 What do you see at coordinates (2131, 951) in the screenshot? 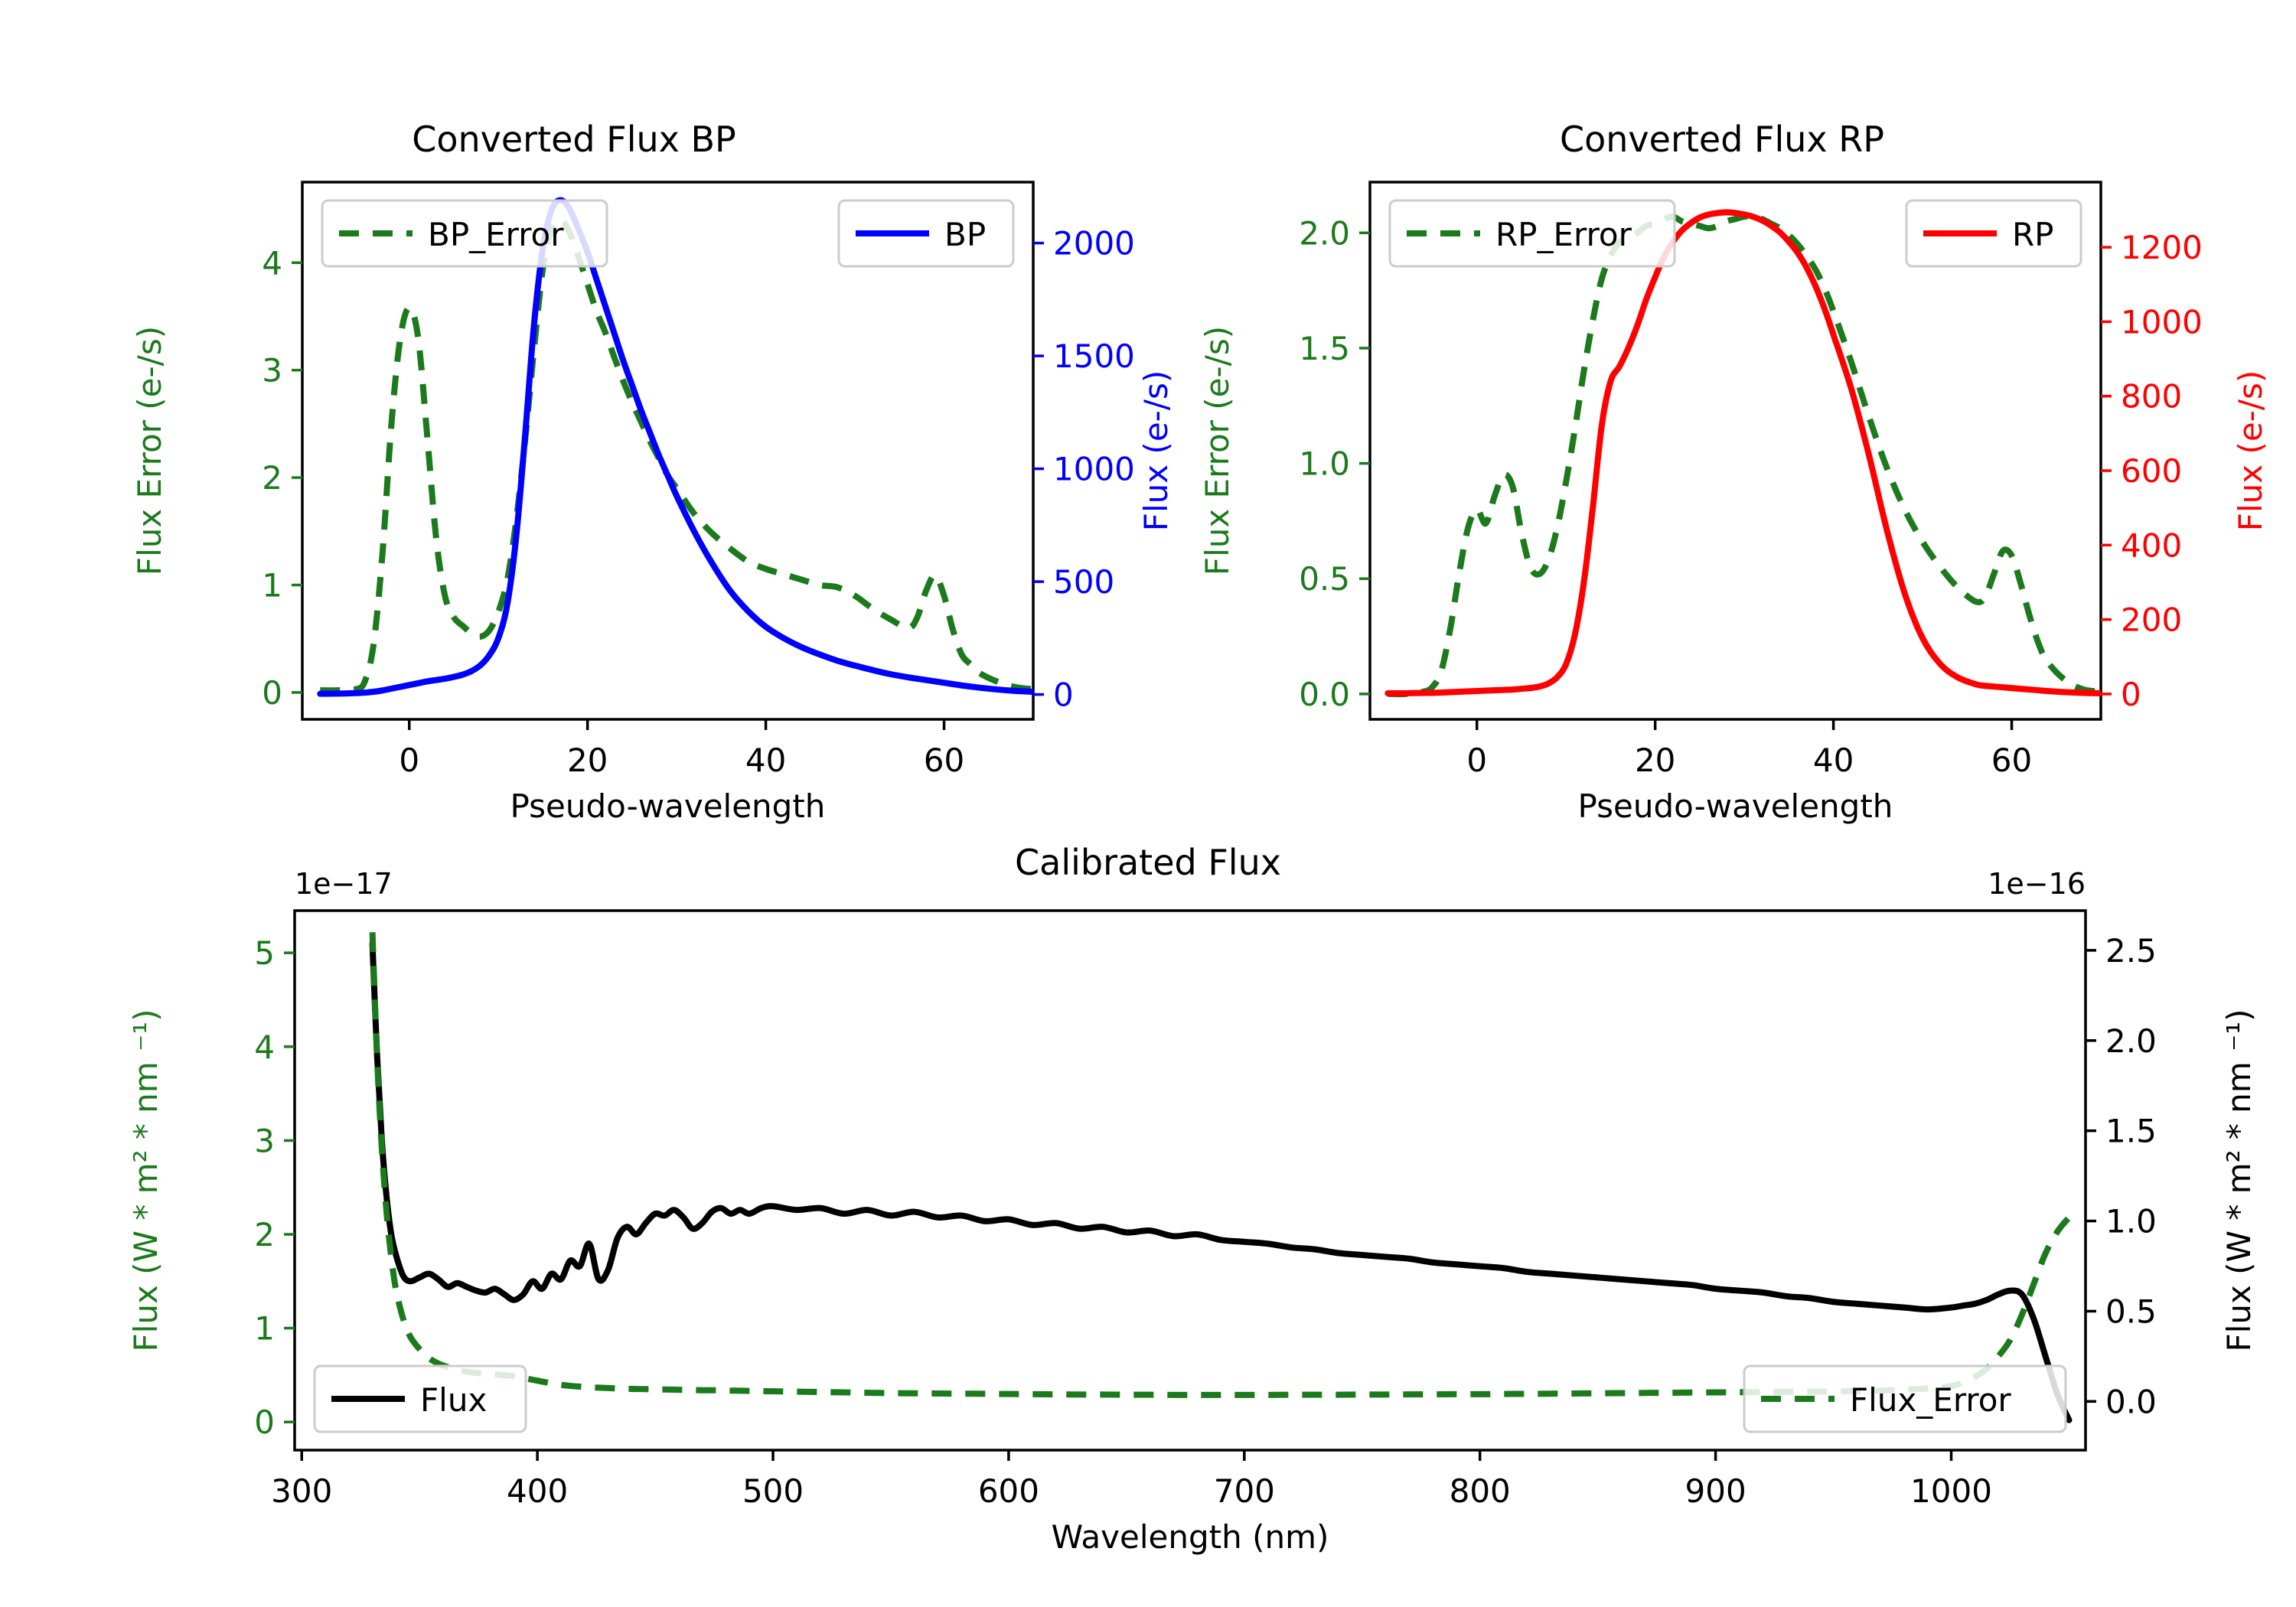
I see `y-right-tick-label: 2.5` at bounding box center [2131, 951].